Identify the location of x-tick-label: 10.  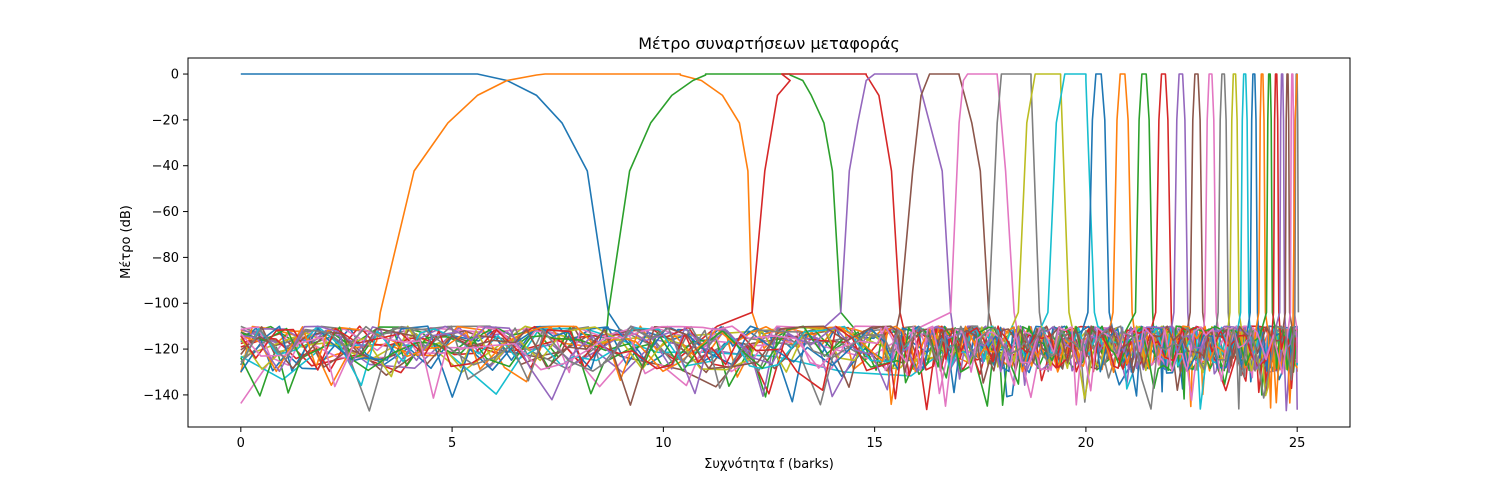
(663, 443).